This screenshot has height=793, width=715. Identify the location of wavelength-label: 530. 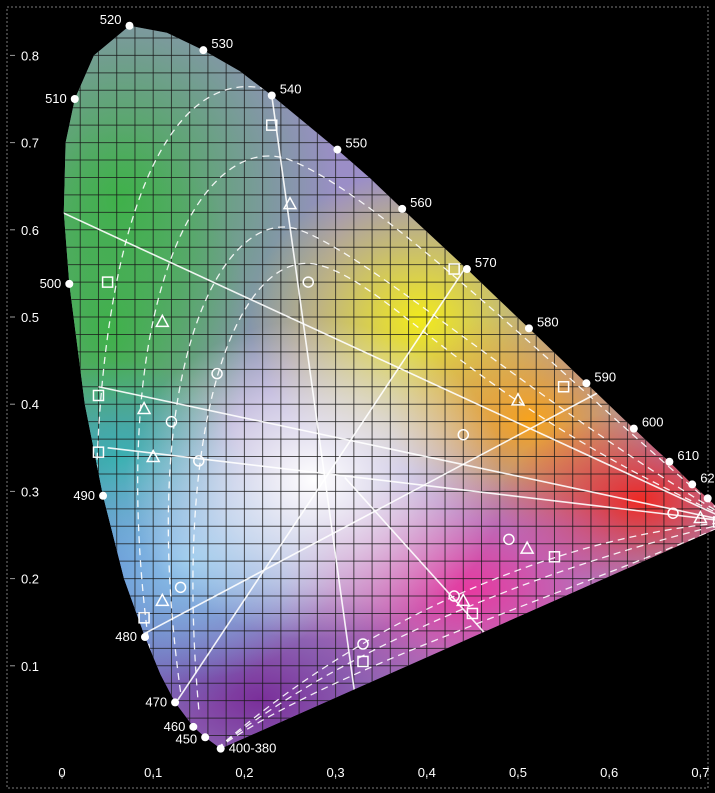
(222, 43).